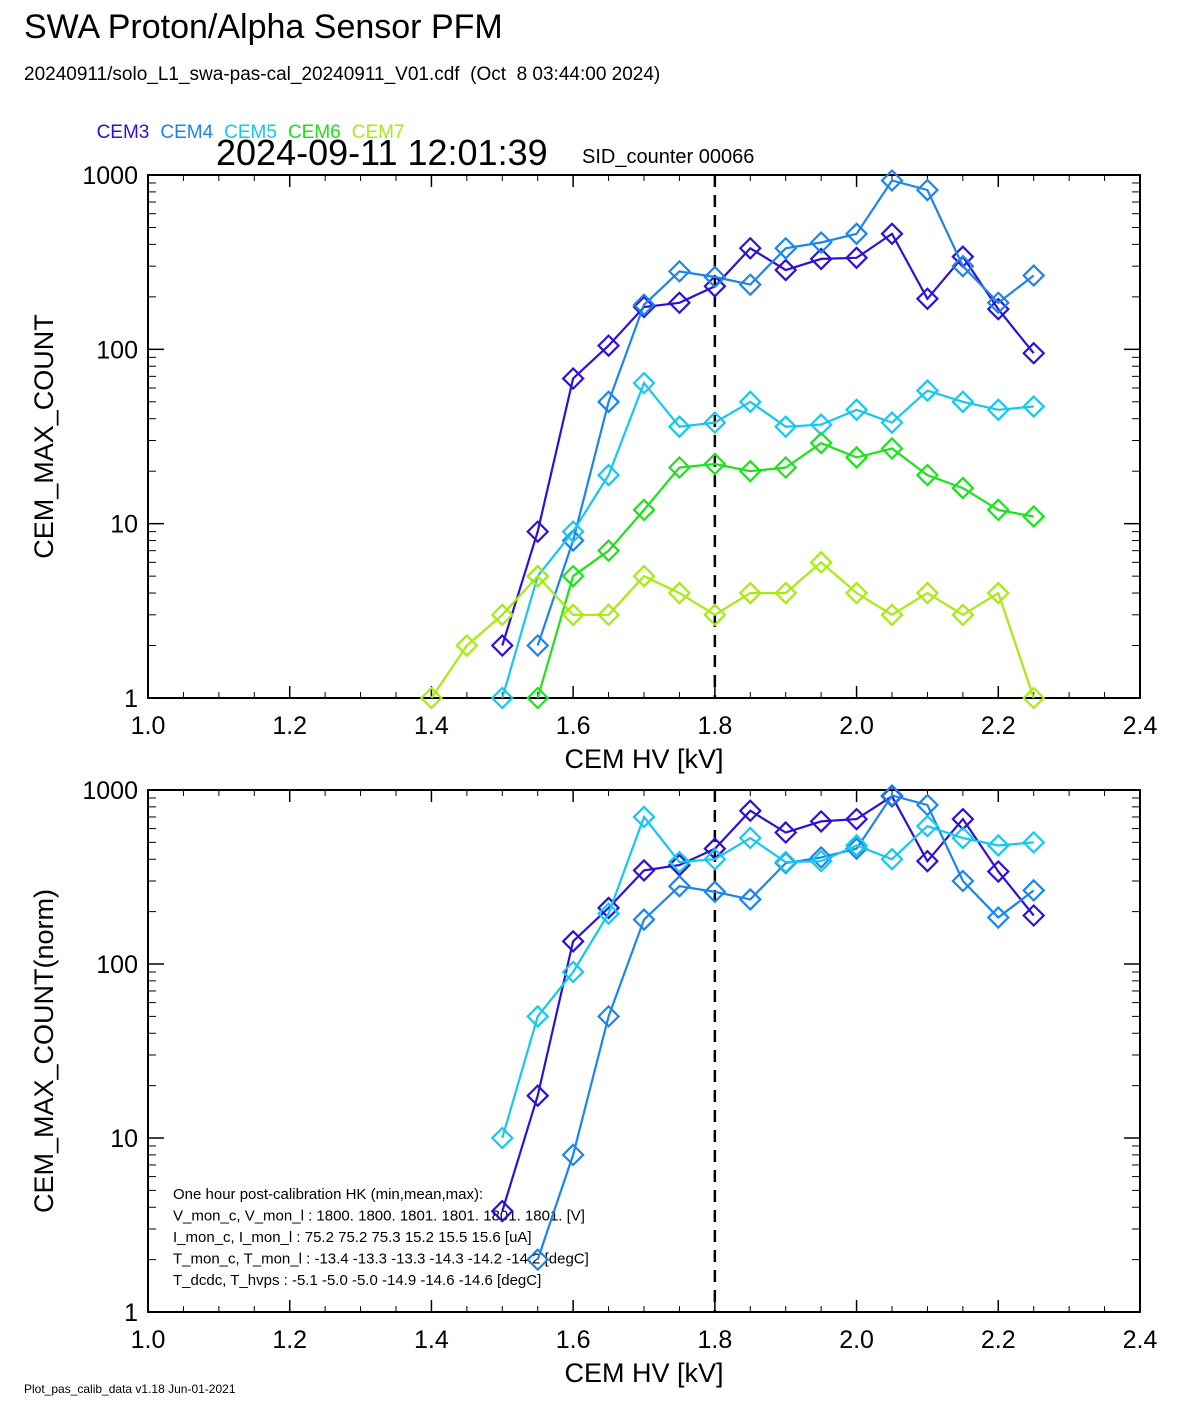  I want to click on top-ytick-label: 10, so click(124, 525).